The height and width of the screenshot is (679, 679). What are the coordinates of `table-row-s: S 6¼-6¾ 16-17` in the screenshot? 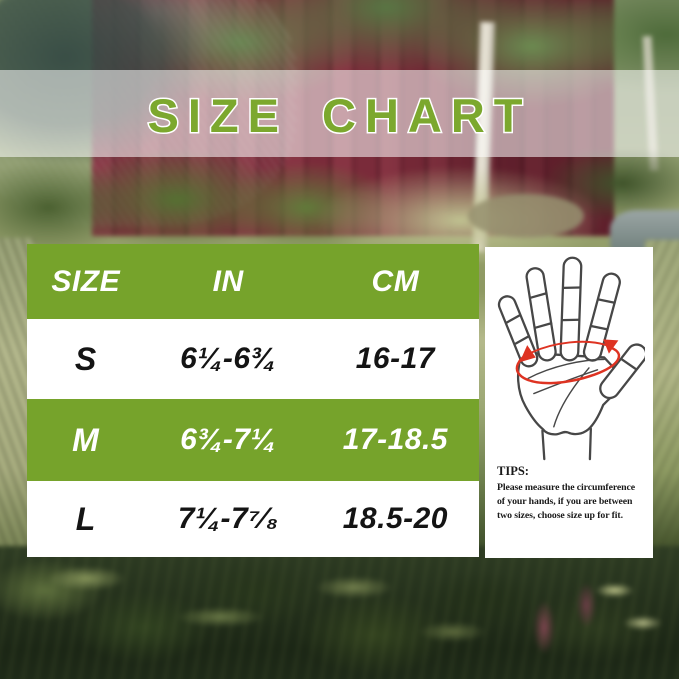 It's located at (253, 359).